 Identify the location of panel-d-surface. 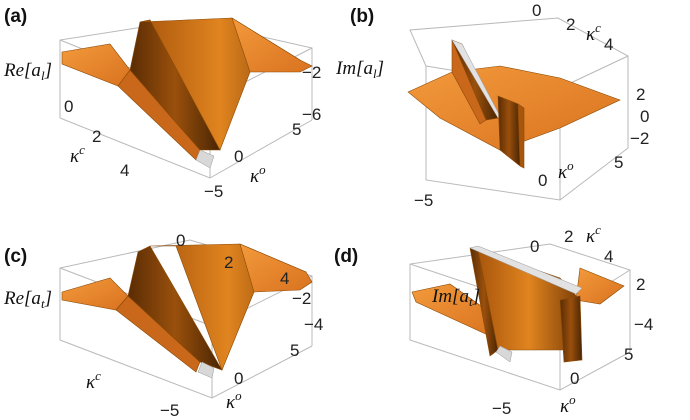
(518, 304).